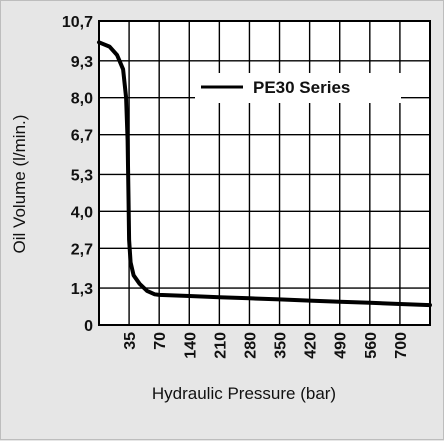  I want to click on x-tick-label-6: 420, so click(311, 345).